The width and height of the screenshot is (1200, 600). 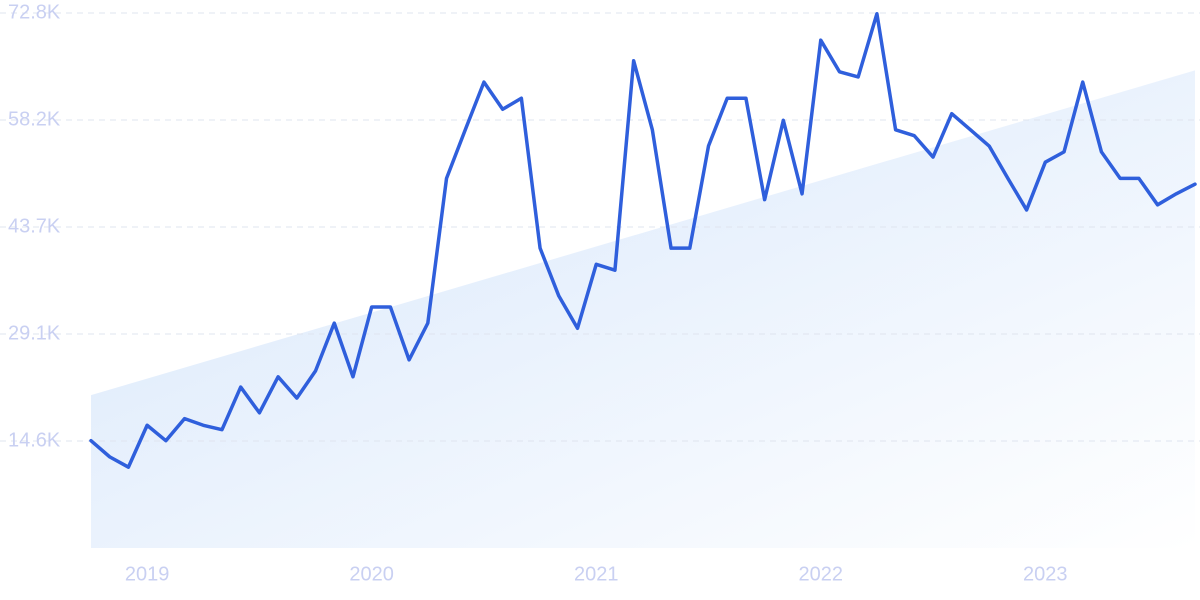 I want to click on x-tick-label: 2019, so click(x=147, y=574).